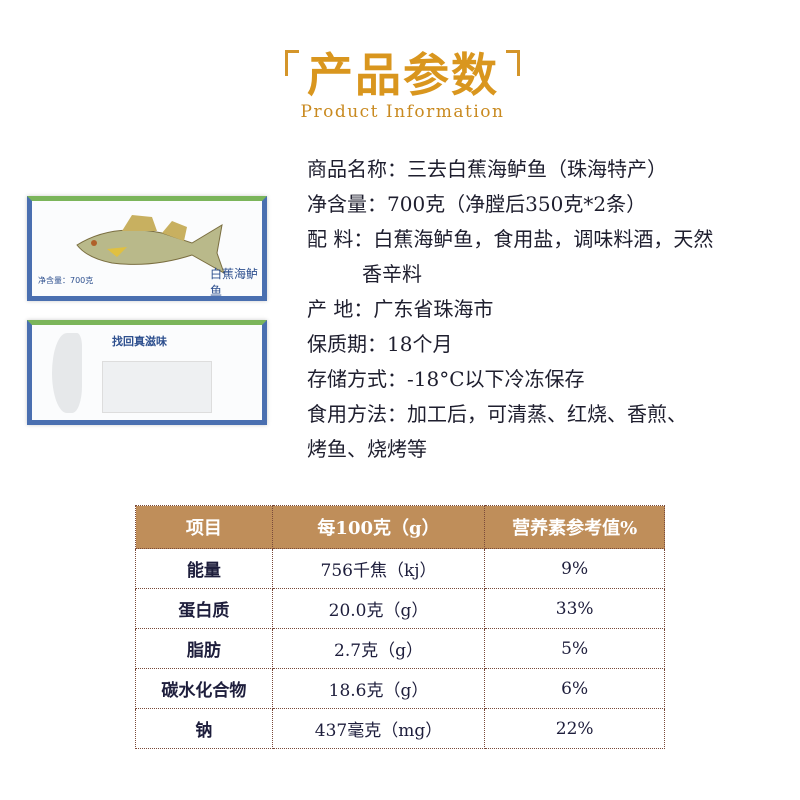 The height and width of the screenshot is (800, 800). What do you see at coordinates (392, 274) in the screenshot?
I see `info-ingredients-cont: 香辛料` at bounding box center [392, 274].